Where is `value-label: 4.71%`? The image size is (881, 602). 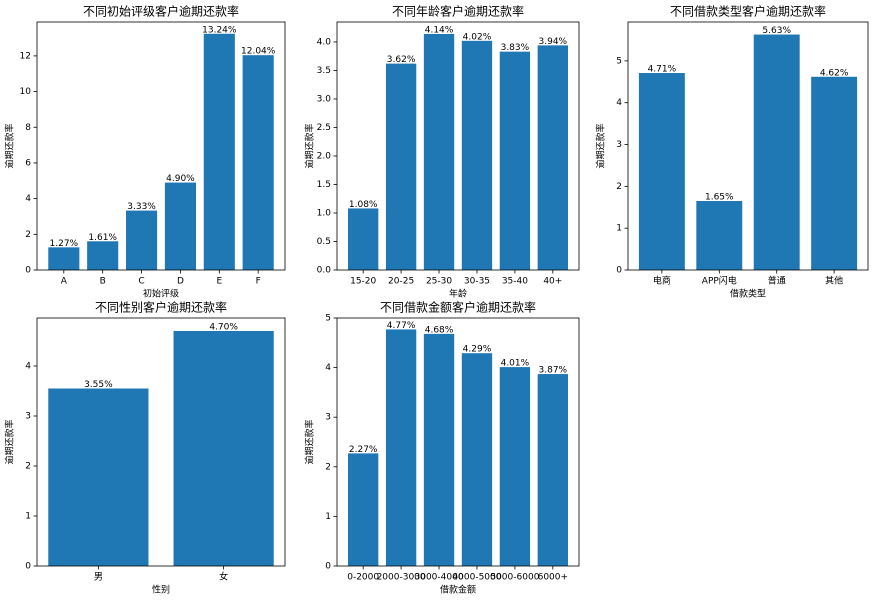 value-label: 4.71% is located at coordinates (662, 70).